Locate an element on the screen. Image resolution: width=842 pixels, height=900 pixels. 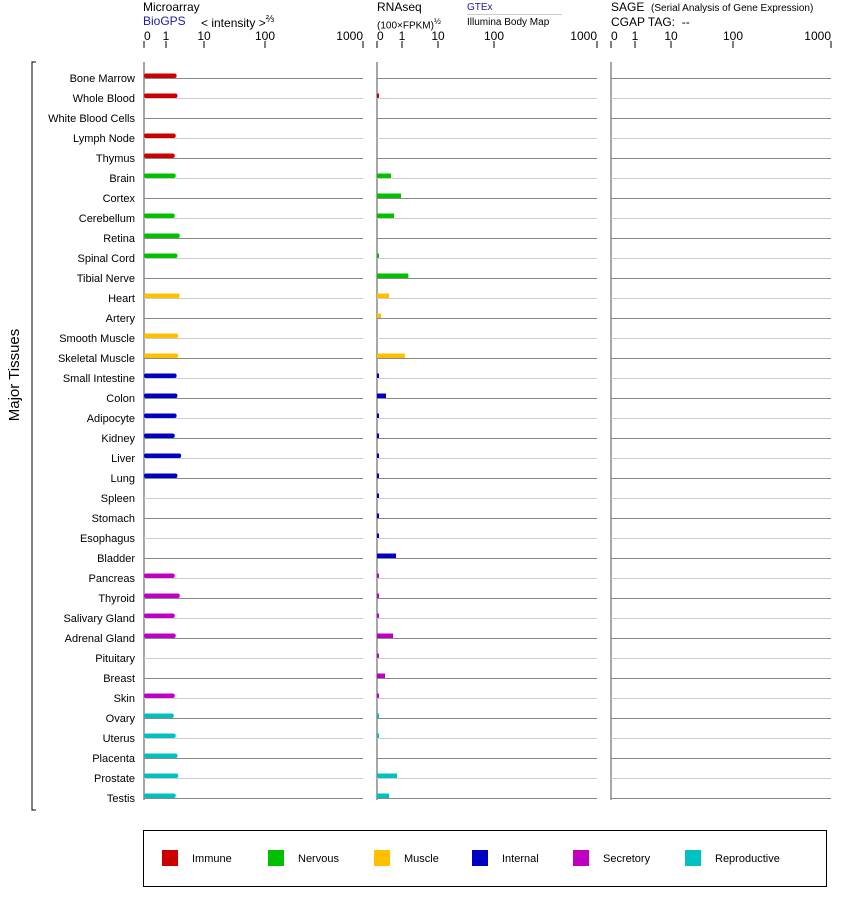
y-axis-label: Major Tissues is located at coordinates (14, 375).